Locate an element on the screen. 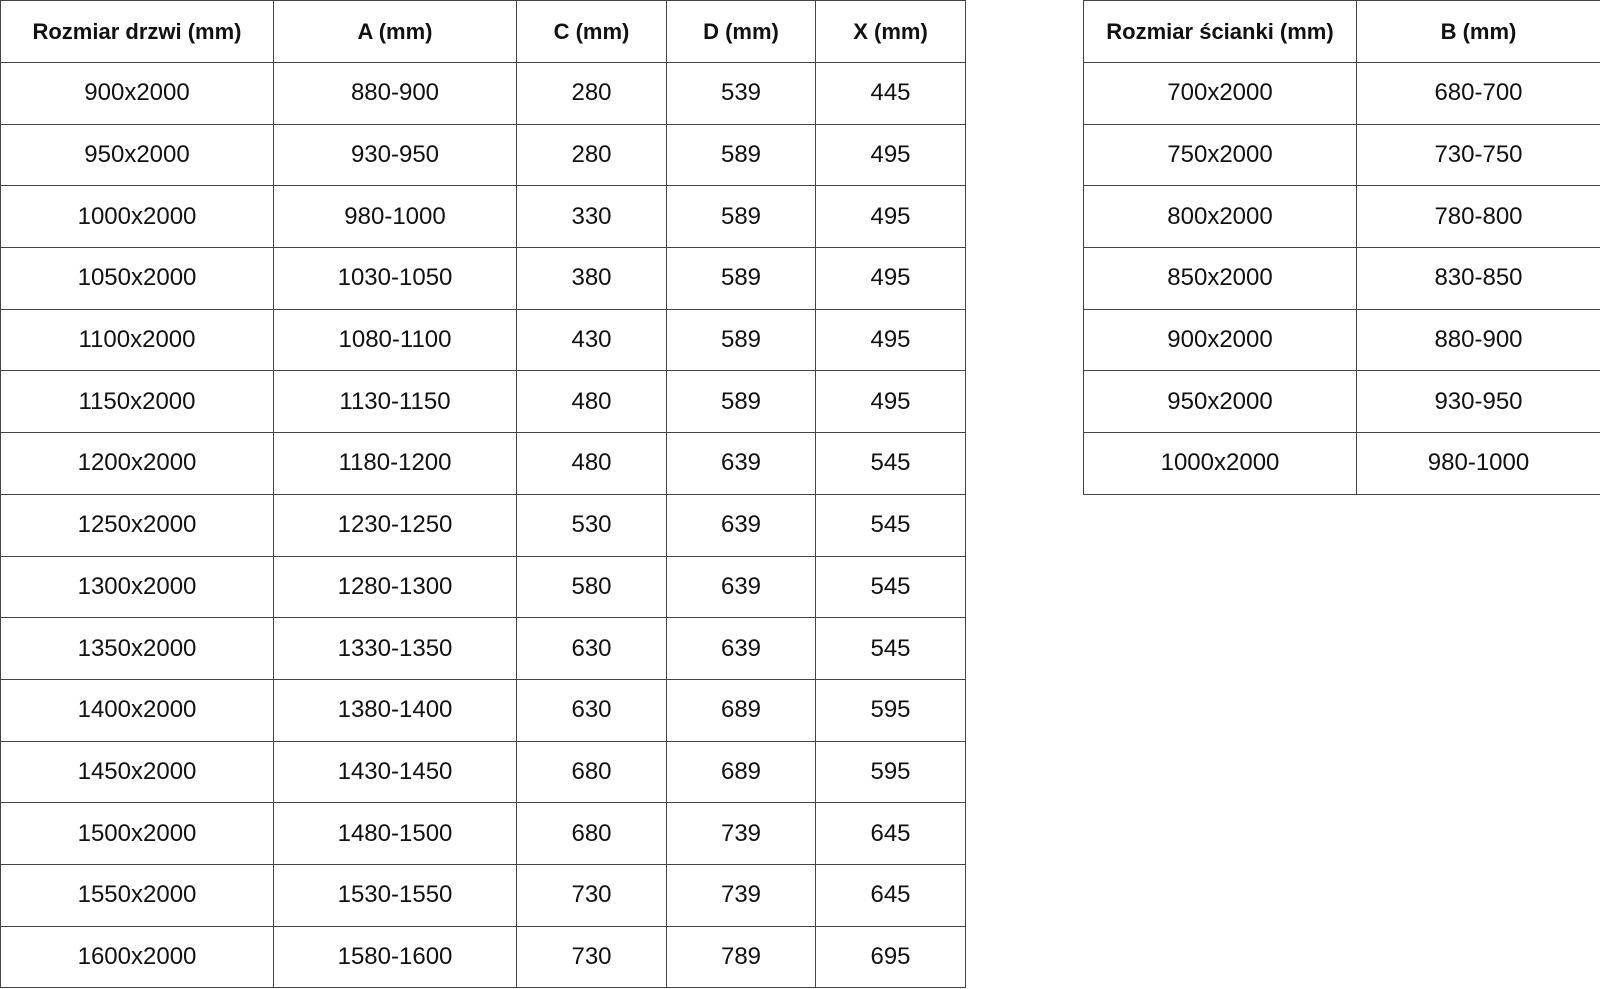  table-row: 1350x2000 1330-1350 630 639 545 is located at coordinates (483, 648).